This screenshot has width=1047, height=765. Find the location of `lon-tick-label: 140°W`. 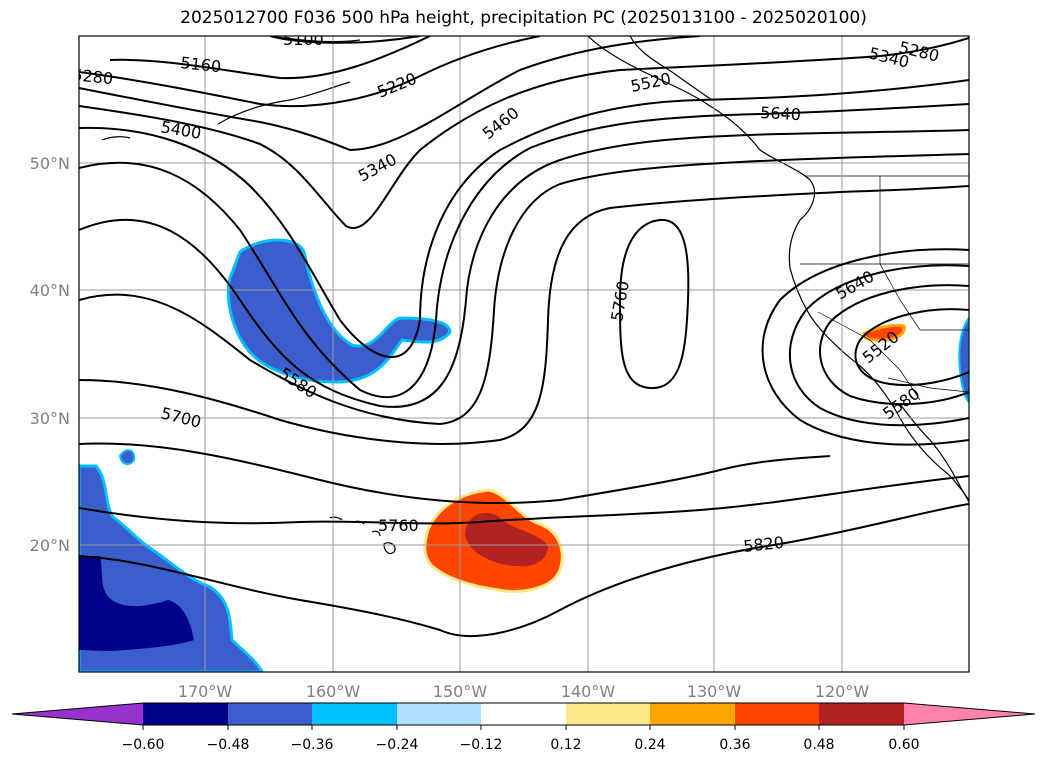

lon-tick-label: 140°W is located at coordinates (588, 691).